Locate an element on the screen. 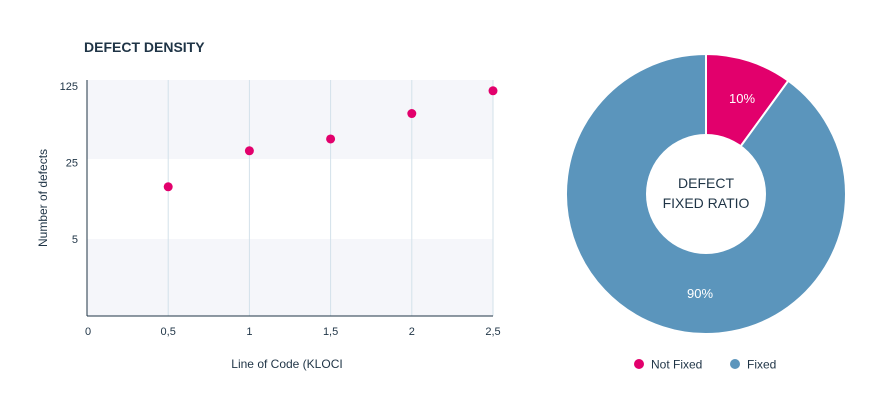 This screenshot has height=405, width=888. x-tick-label: 2 is located at coordinates (412, 332).